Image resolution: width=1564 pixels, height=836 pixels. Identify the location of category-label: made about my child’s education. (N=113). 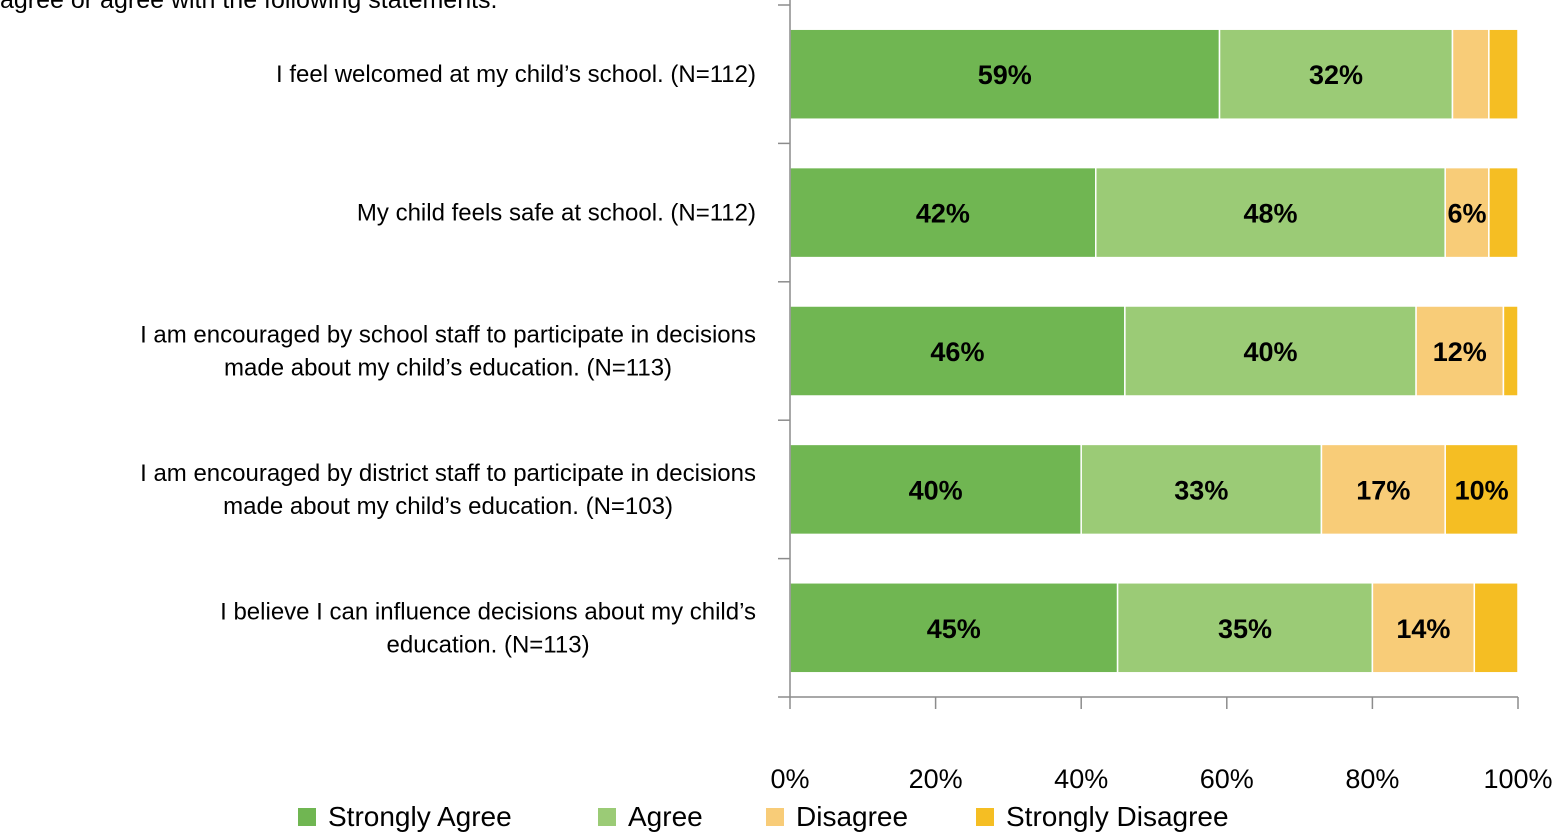
(448, 368).